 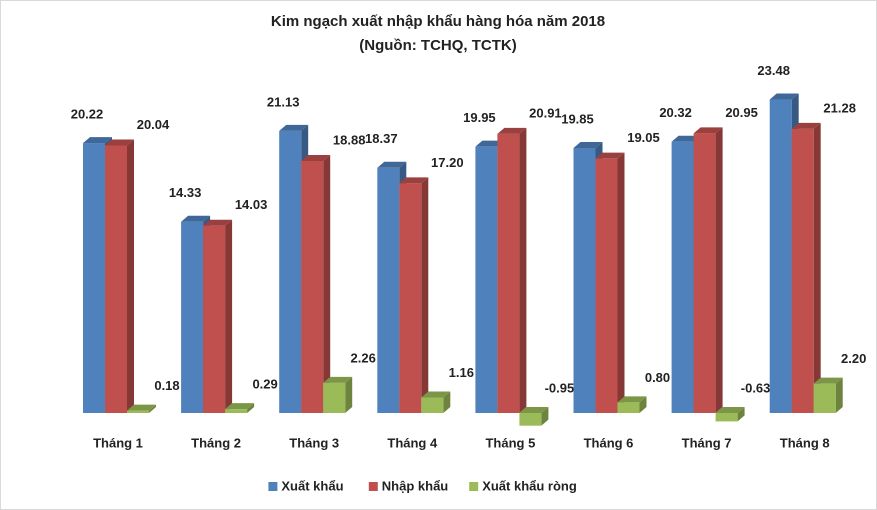 What do you see at coordinates (741, 112) in the screenshot?
I see `data-label: 20.95` at bounding box center [741, 112].